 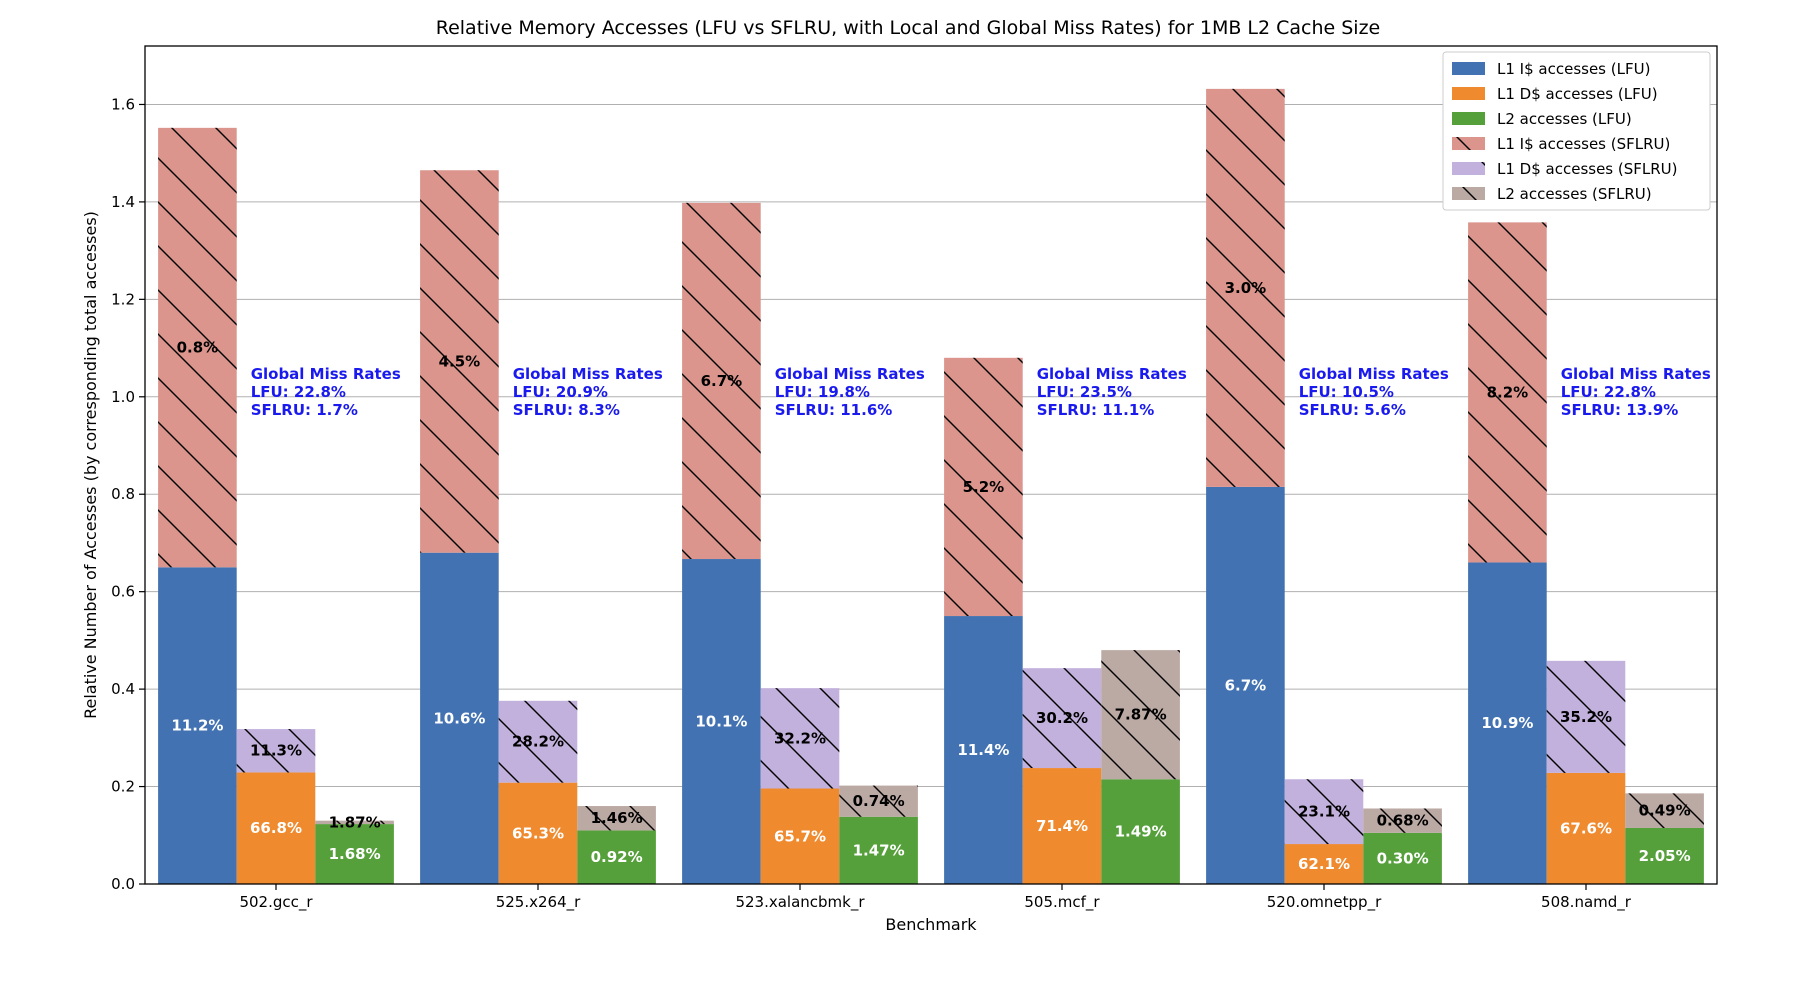 What do you see at coordinates (931, 924) in the screenshot?
I see `x-axis-label: Benchmark` at bounding box center [931, 924].